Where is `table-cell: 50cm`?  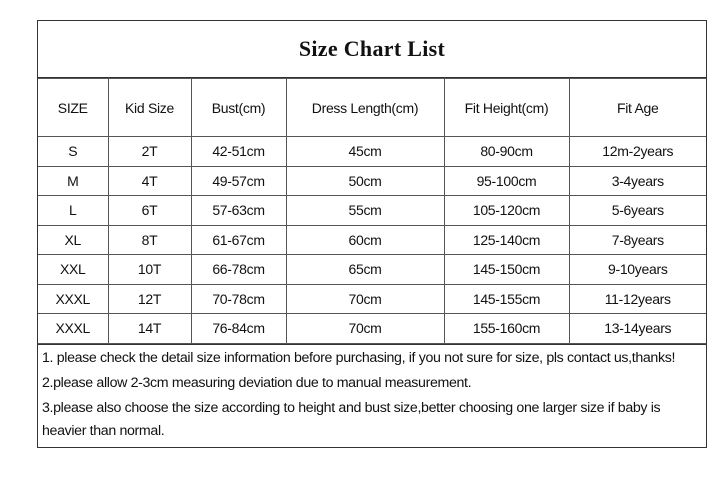 table-cell: 50cm is located at coordinates (365, 180).